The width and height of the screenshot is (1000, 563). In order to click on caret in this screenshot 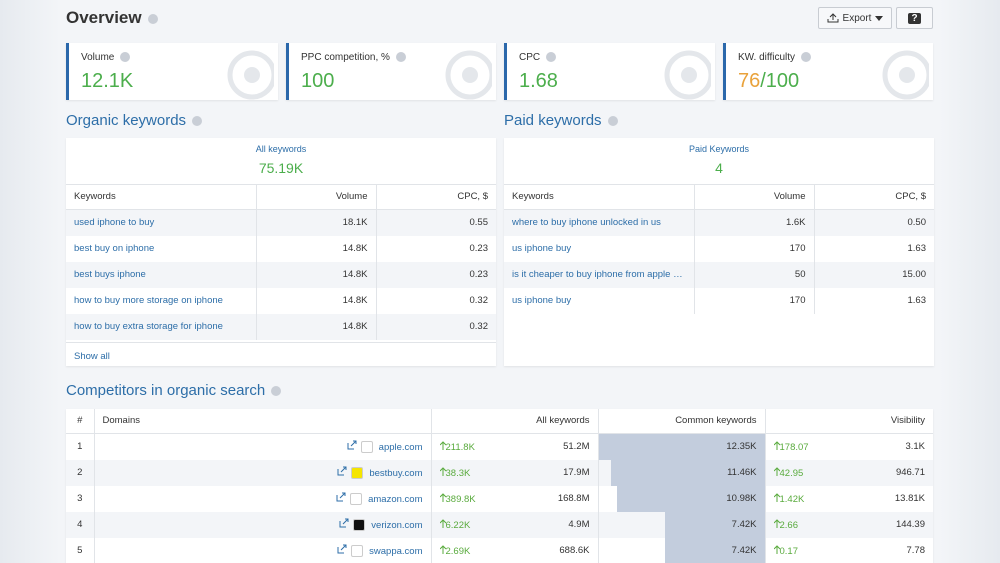, I will do `click(879, 18)`.